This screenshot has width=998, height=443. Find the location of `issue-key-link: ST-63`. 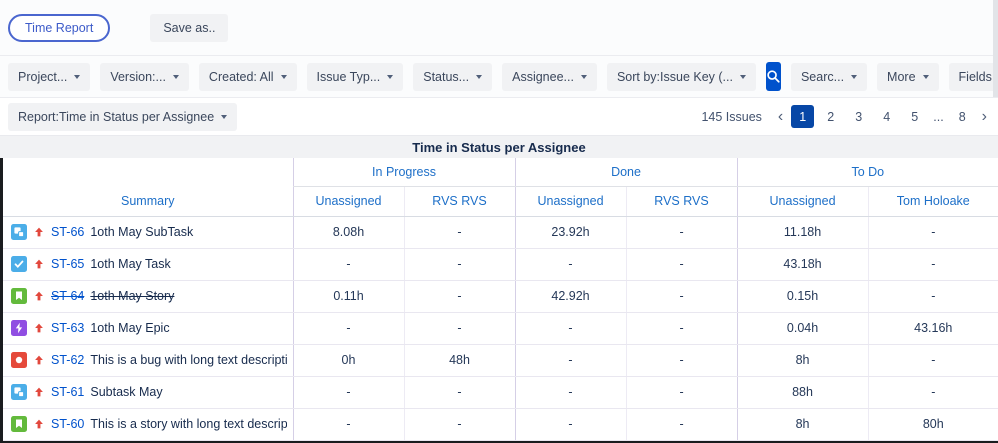

issue-key-link: ST-63 is located at coordinates (68, 328).